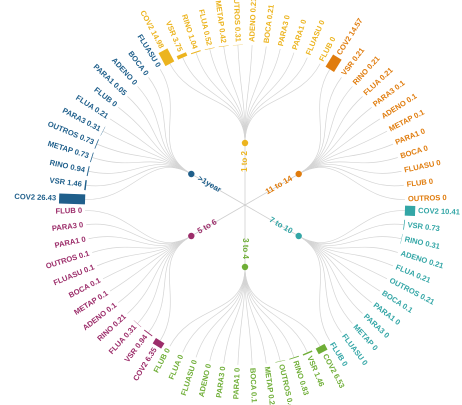 This screenshot has height=405, width=462. What do you see at coordinates (244, 160) in the screenshot?
I see `group-label: 1 to 2` at bounding box center [244, 160].